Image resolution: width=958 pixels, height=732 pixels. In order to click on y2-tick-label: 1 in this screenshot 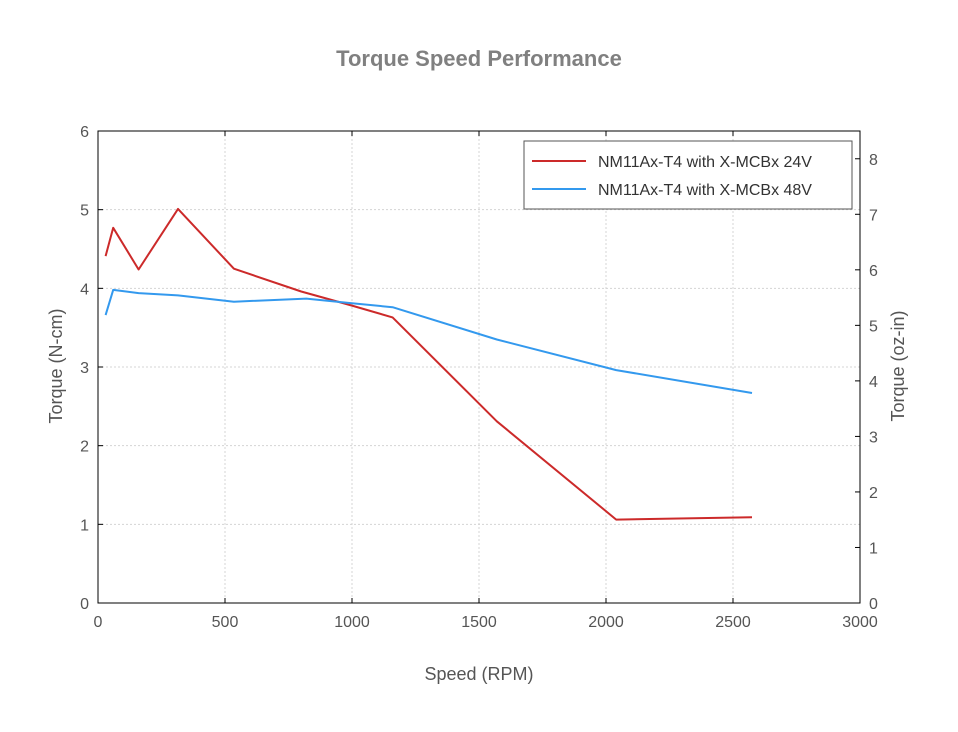, I will do `click(873, 548)`.